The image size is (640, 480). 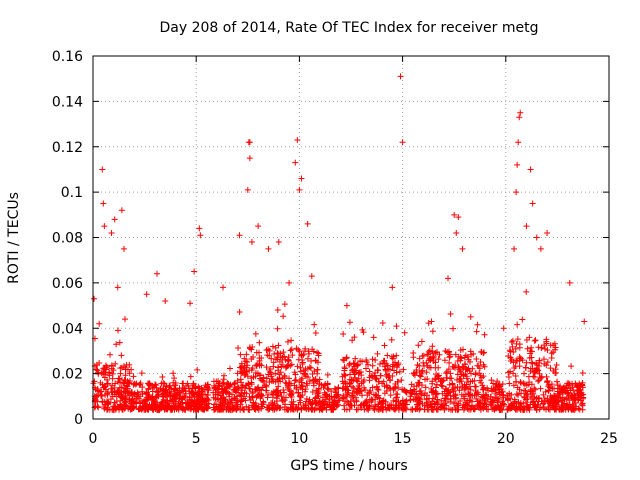 What do you see at coordinates (196, 439) in the screenshot?
I see `x-tick-label: 5` at bounding box center [196, 439].